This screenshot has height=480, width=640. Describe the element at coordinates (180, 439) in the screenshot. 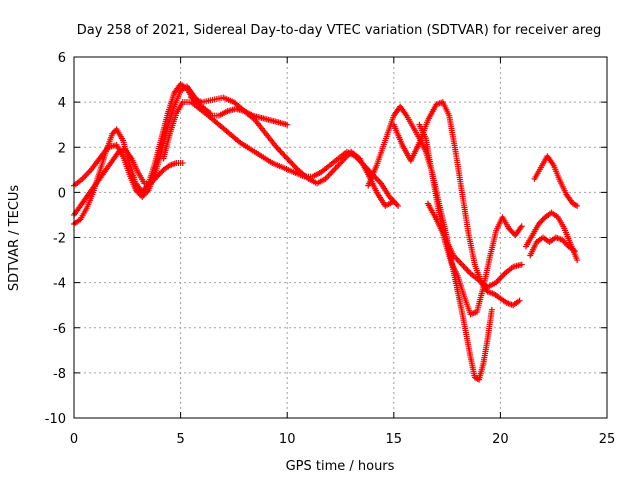

I see `x-tick-label: 5` at that location.